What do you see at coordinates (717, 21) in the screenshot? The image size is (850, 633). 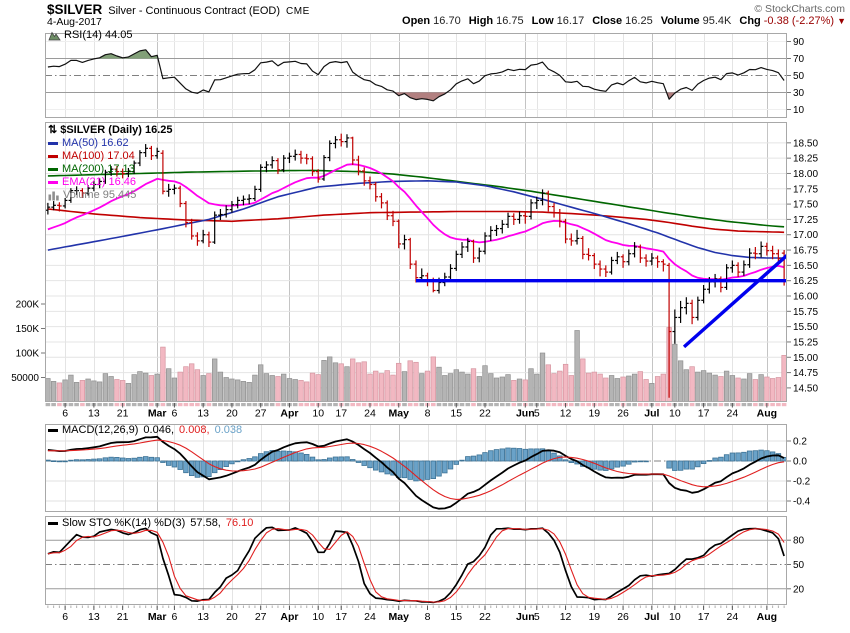 I see `volume-value: 95.4K` at bounding box center [717, 21].